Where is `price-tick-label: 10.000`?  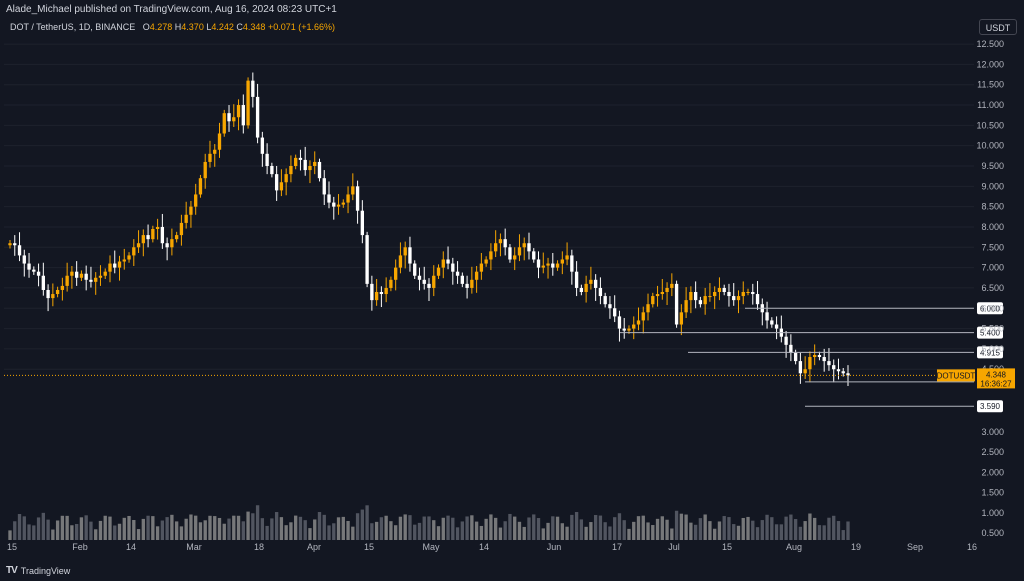
price-tick-label: 10.000 is located at coordinates (990, 146).